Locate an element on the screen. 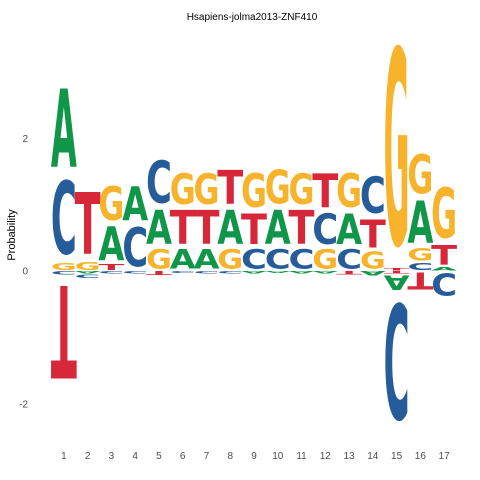 The image size is (480, 480). x-tick-label: 9 is located at coordinates (254, 456).